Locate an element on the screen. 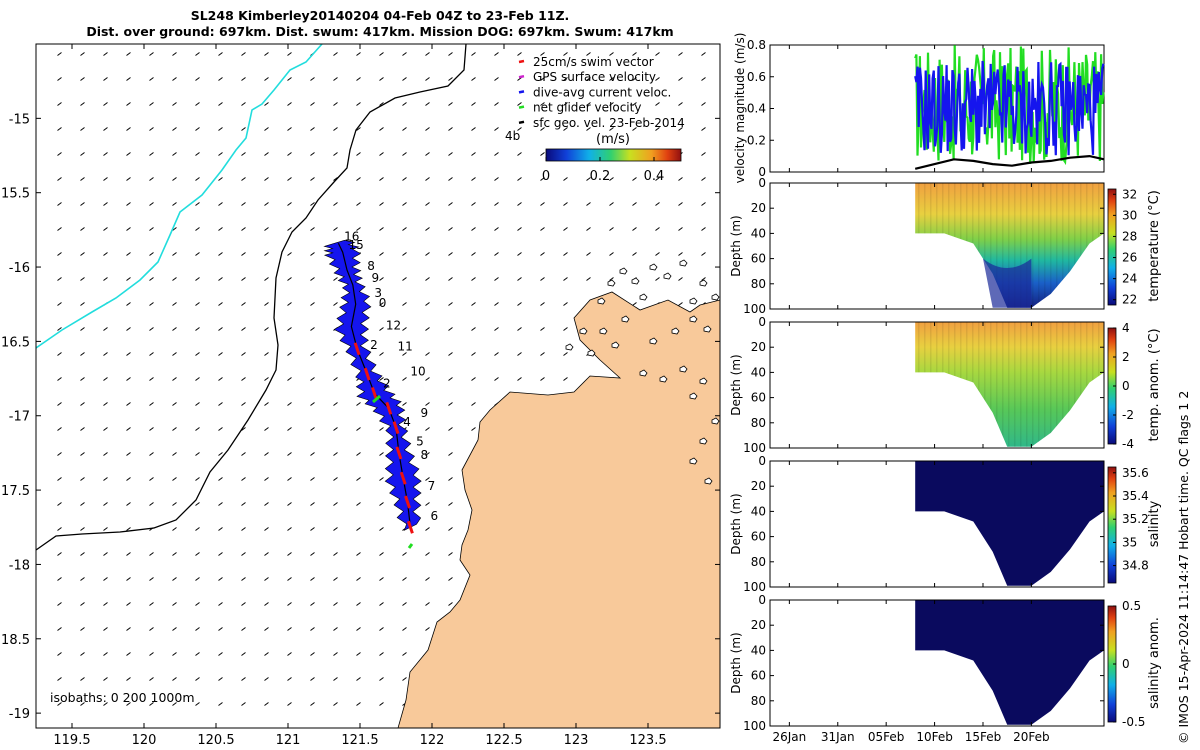 The height and width of the screenshot is (750, 1200). colorbar-tick-label: 35.4 is located at coordinates (1135, 496).